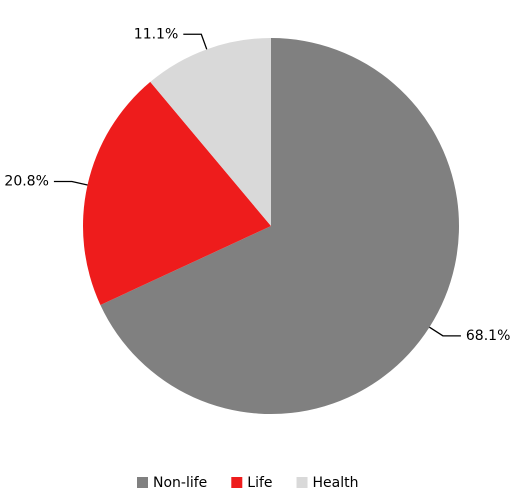 The width and height of the screenshot is (517, 494). Describe the element at coordinates (336, 483) in the screenshot. I see `legend-label: Health` at that location.